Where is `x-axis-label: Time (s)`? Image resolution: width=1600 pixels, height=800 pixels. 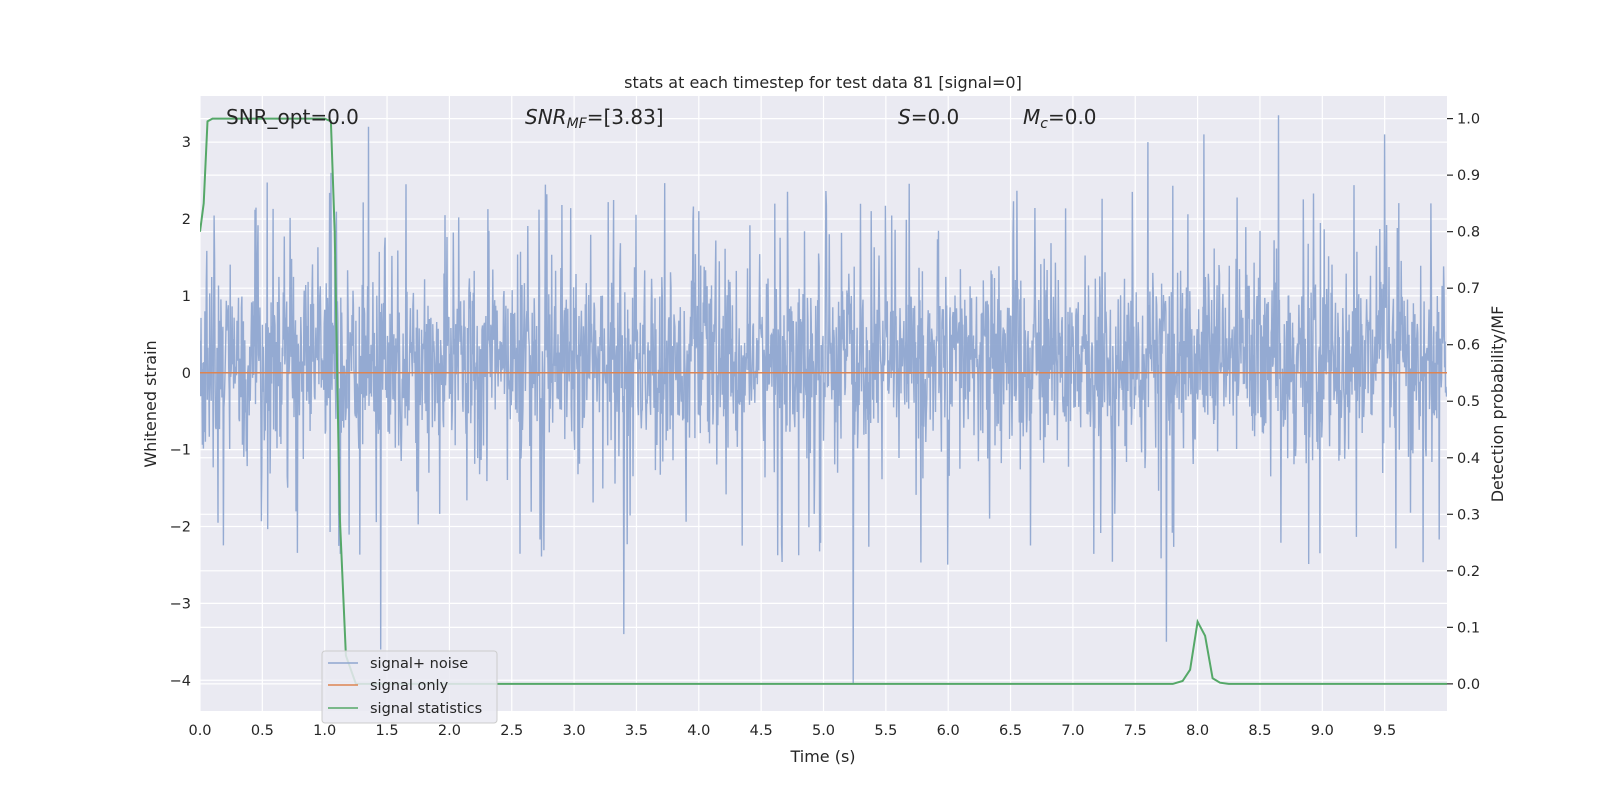 x-axis-label: Time (s) is located at coordinates (822, 756).